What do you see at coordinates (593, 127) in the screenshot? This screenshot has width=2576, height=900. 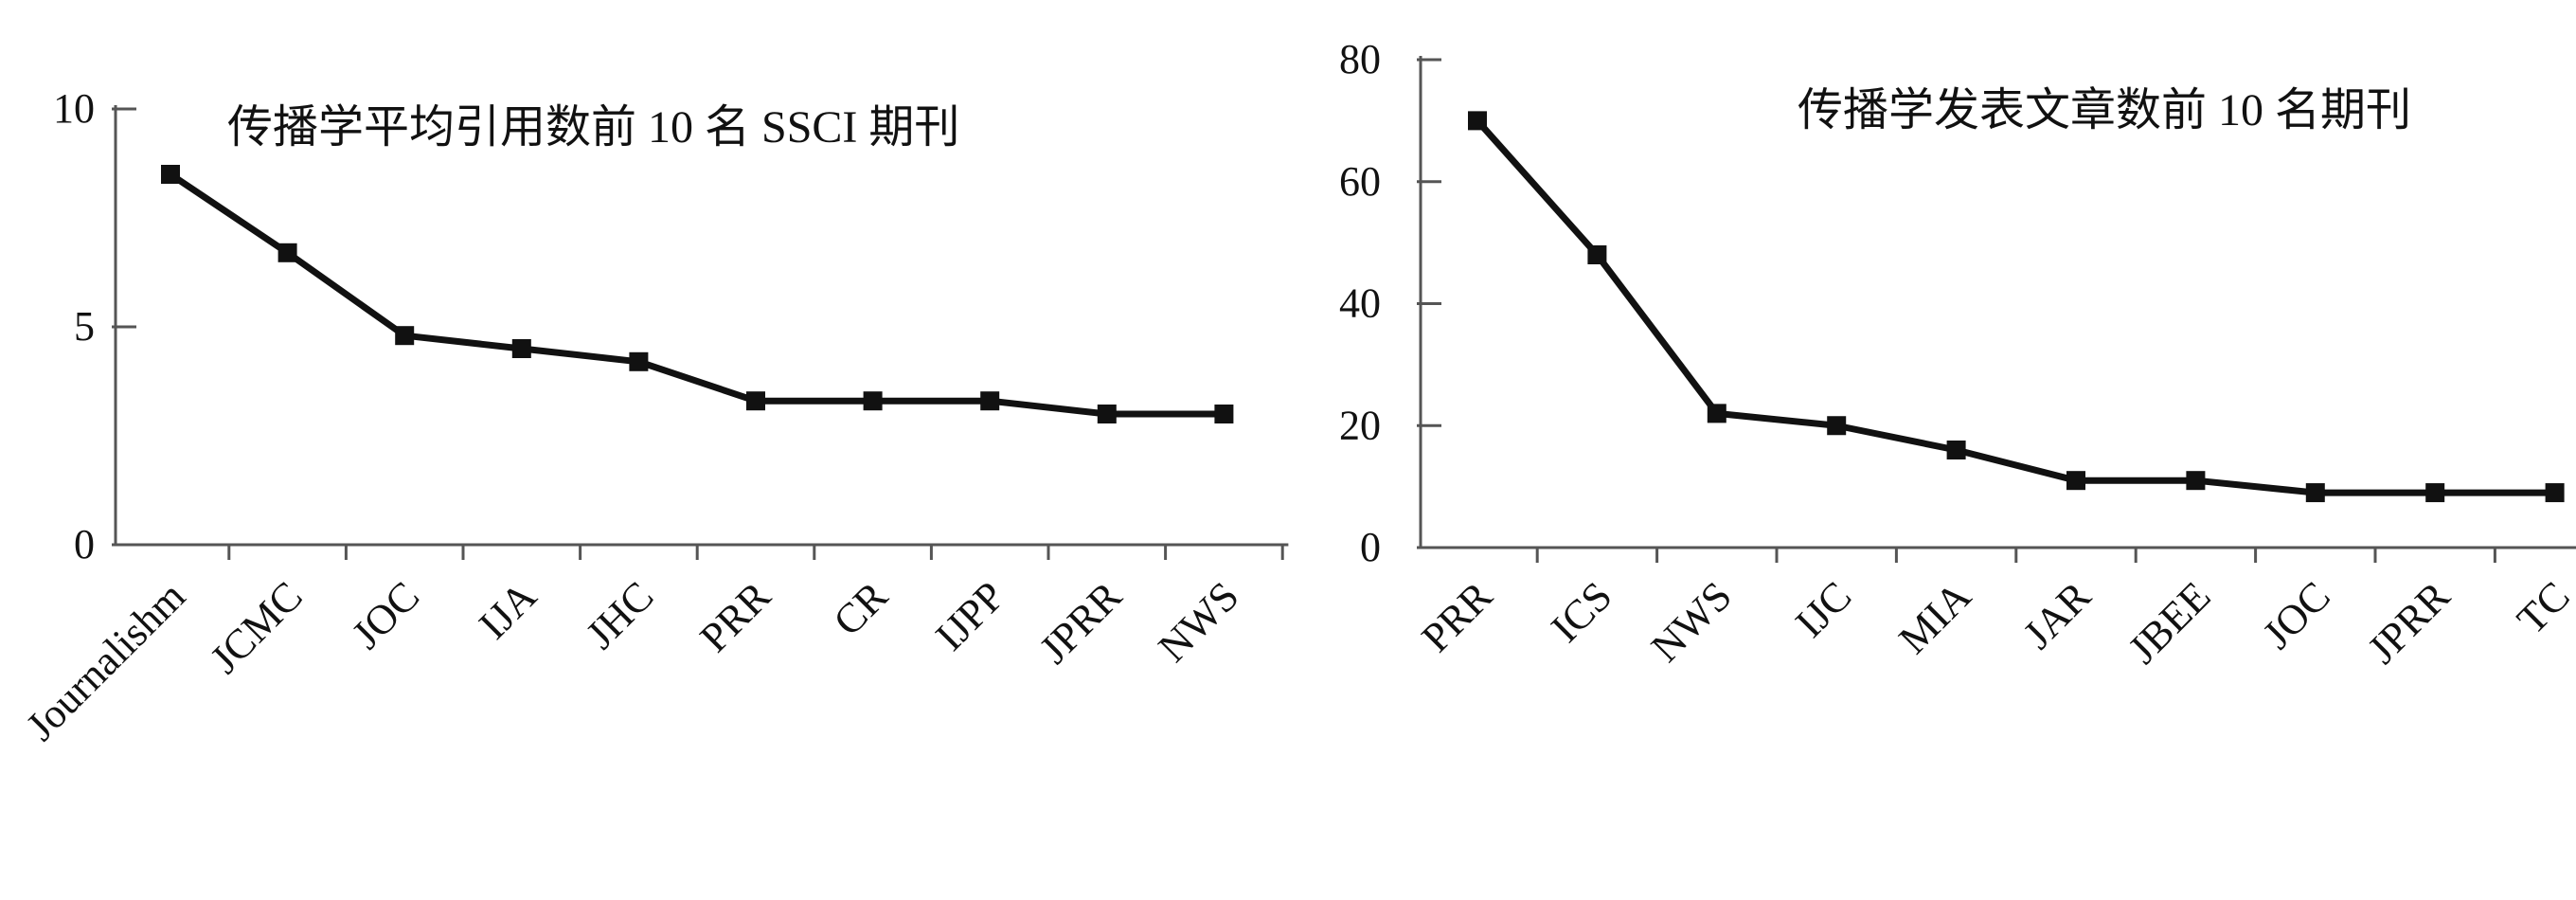 I see `chart-title: 传播学平均引用数前 10 名 SSCI 期刊` at bounding box center [593, 127].